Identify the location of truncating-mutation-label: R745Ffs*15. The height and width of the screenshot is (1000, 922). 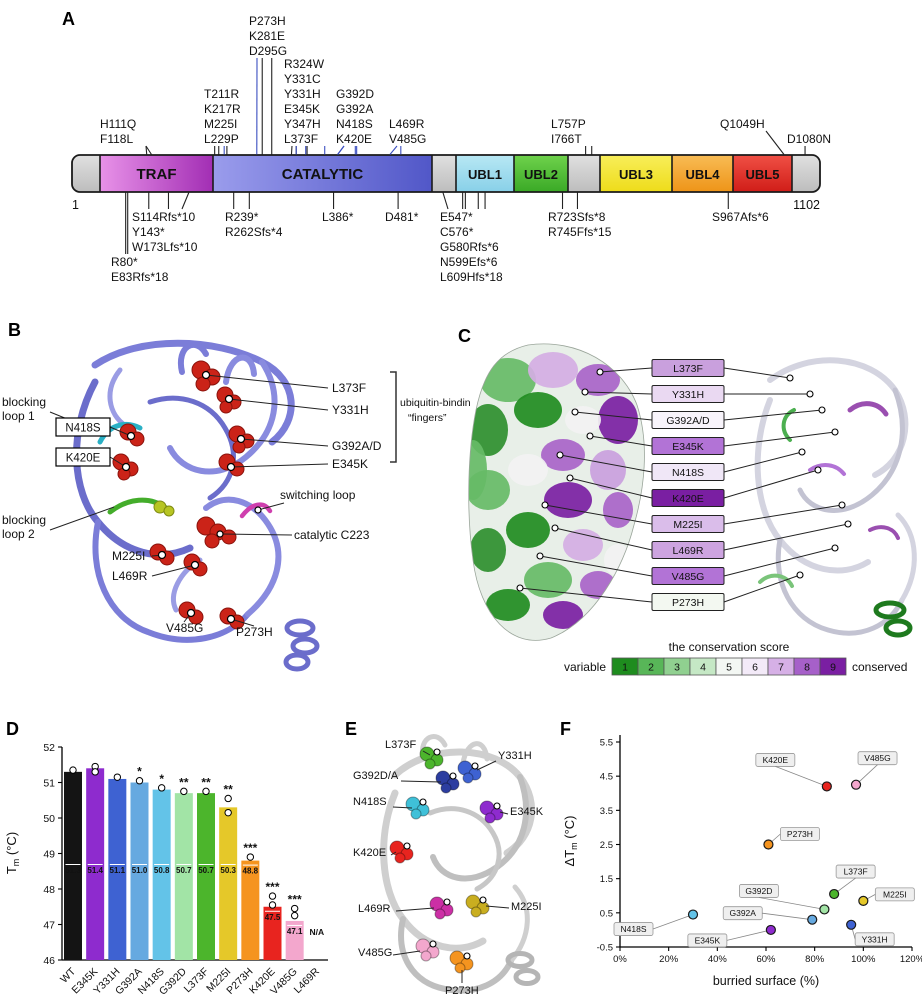
(580, 232).